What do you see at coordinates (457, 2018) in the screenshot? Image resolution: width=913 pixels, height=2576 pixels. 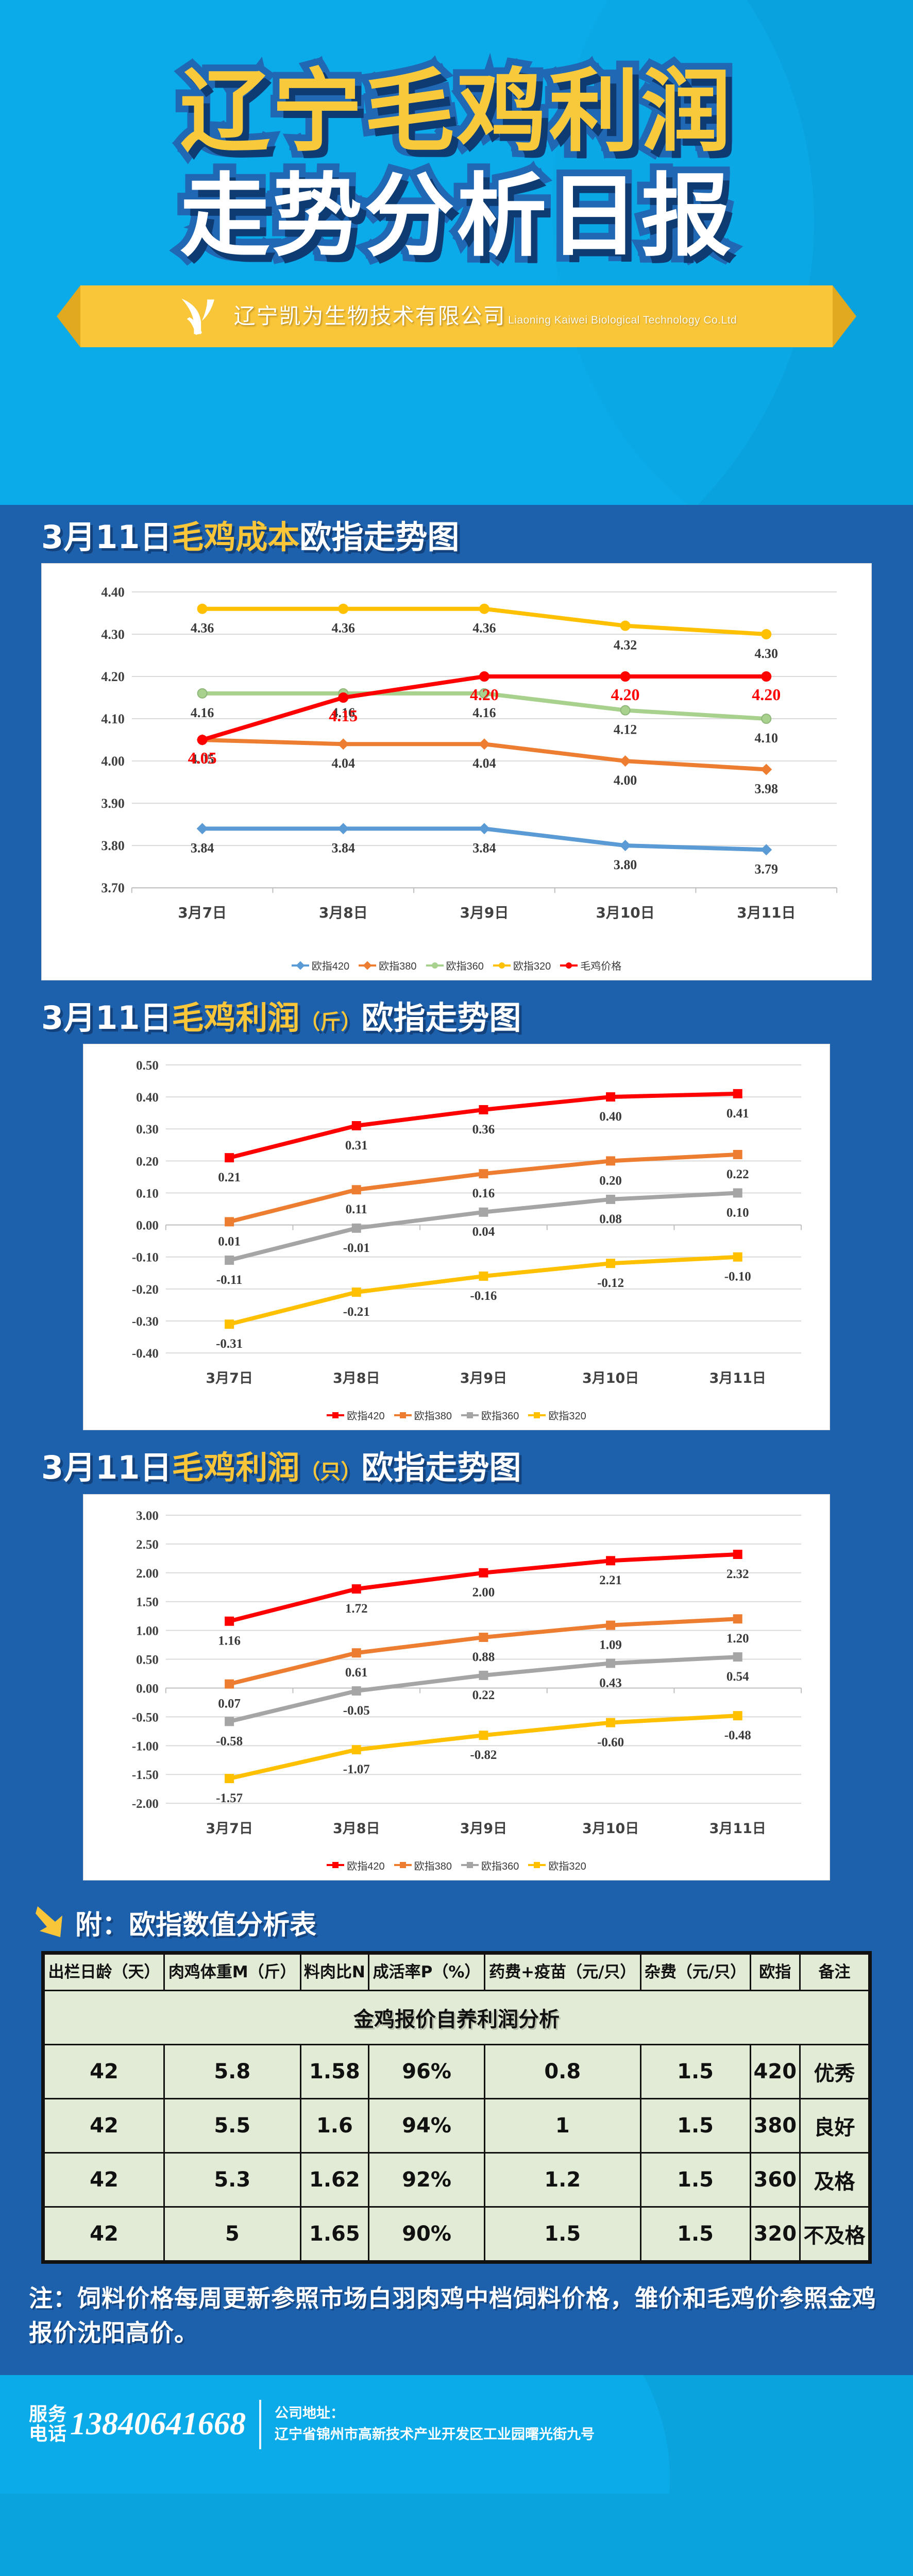 I see `table-title-row: 金鸡报价自养利润分析` at bounding box center [457, 2018].